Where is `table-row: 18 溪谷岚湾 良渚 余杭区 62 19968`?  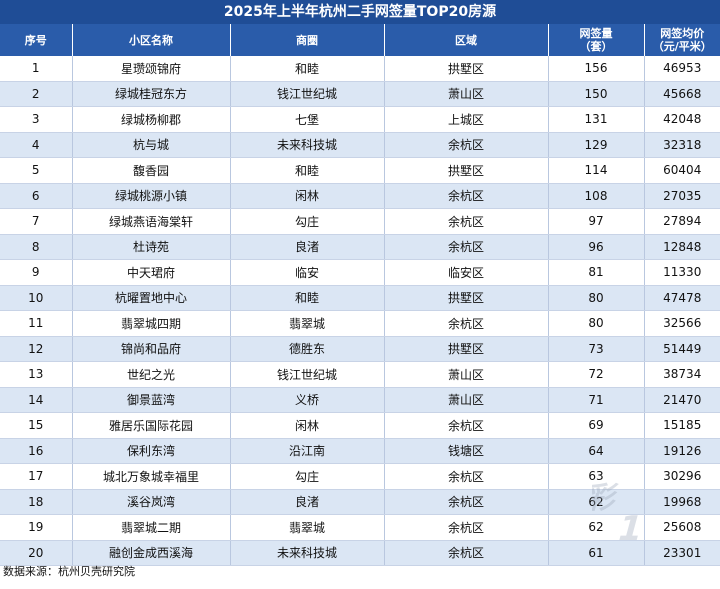 table-row: 18 溪谷岚湾 良渚 余杭区 62 19968 is located at coordinates (360, 502).